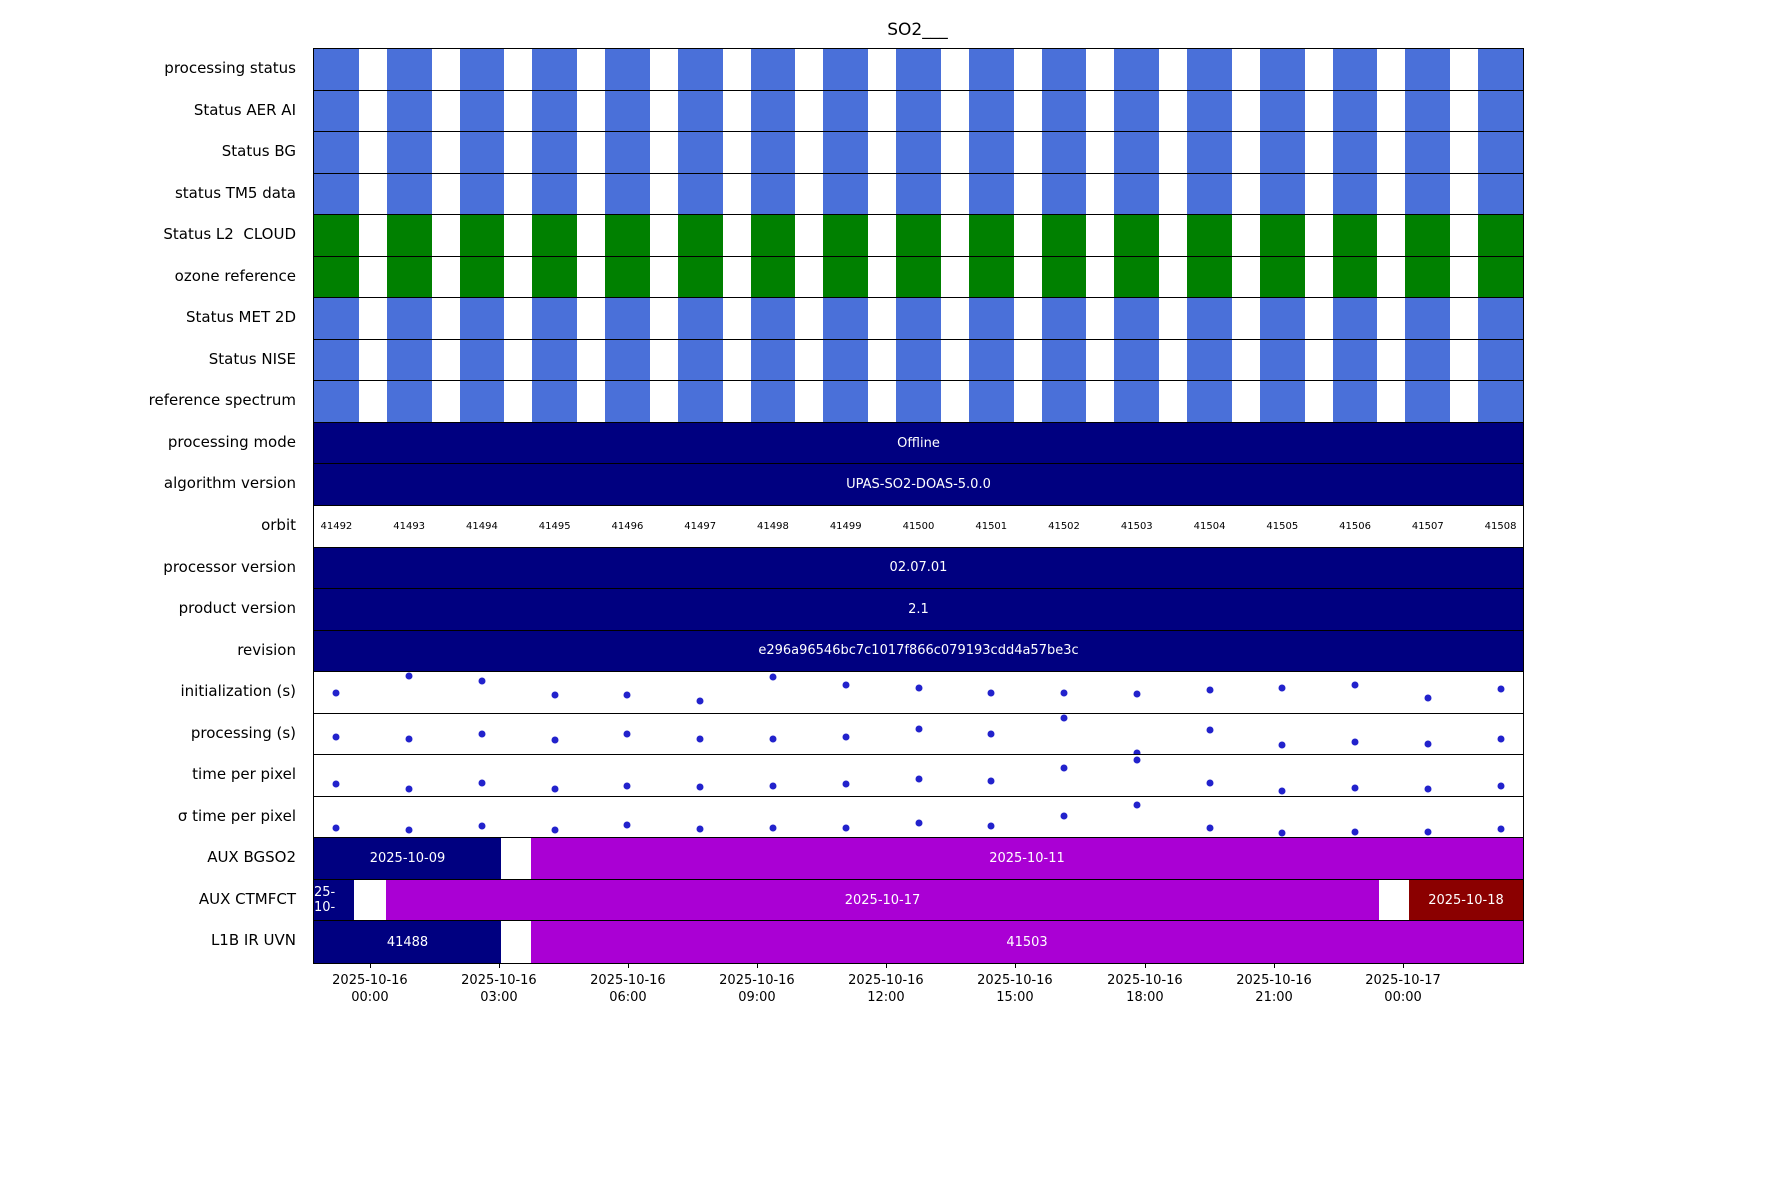 The height and width of the screenshot is (1181, 1771). I want to click on bar-value-text: UPAS-SO2-DOAS-5.0.0, so click(918, 485).